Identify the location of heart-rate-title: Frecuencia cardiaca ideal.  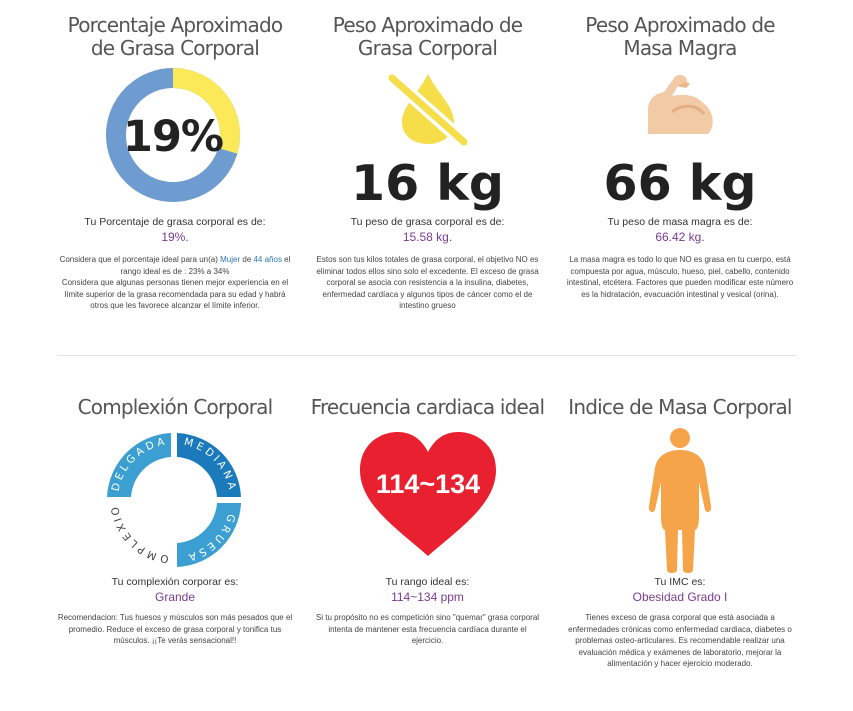
(427, 407).